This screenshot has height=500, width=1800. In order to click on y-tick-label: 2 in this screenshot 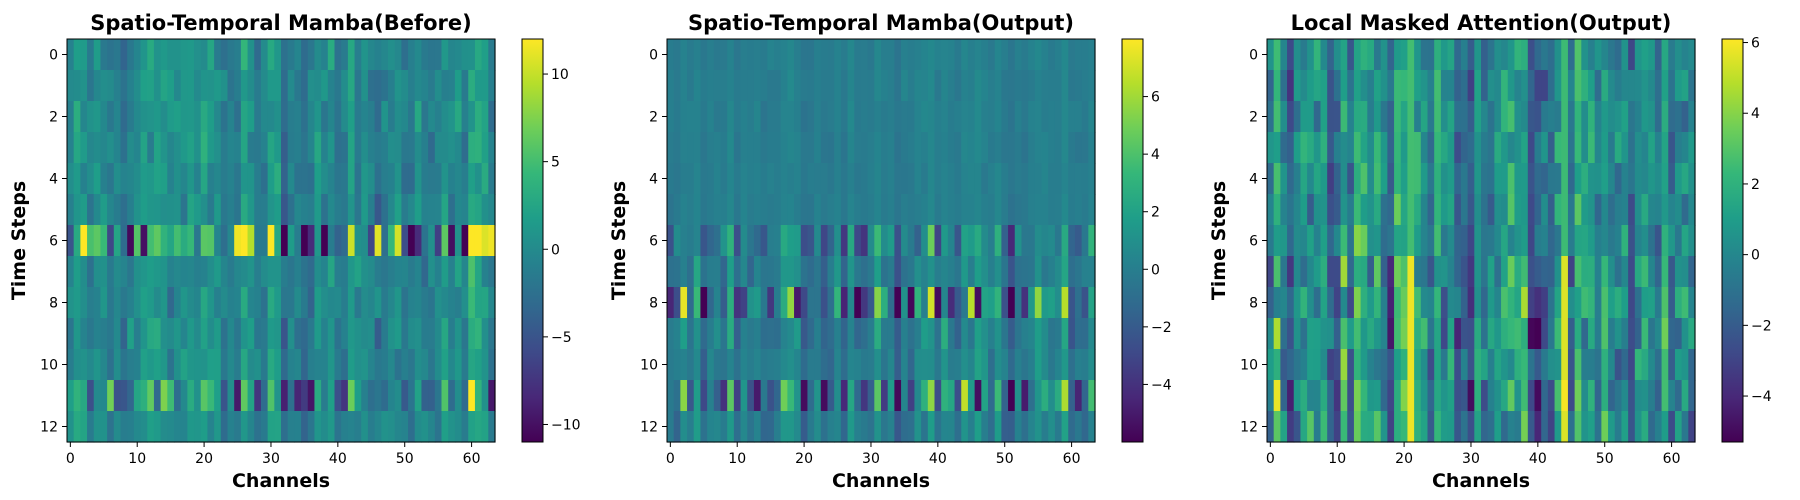, I will do `click(53, 118)`.